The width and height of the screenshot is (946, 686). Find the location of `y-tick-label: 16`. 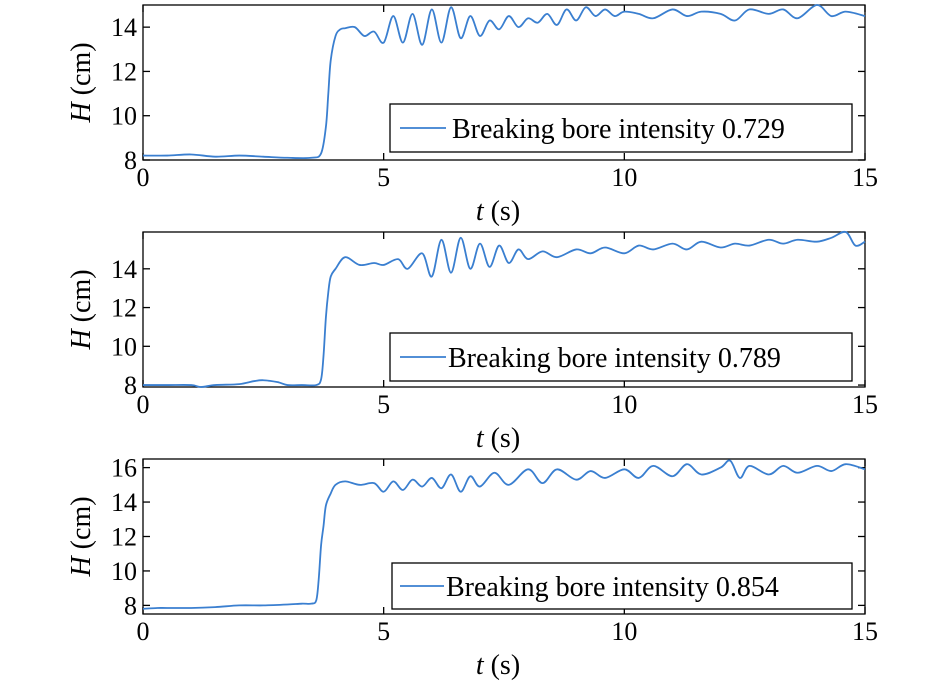

y-tick-label: 16 is located at coordinates (124, 468).